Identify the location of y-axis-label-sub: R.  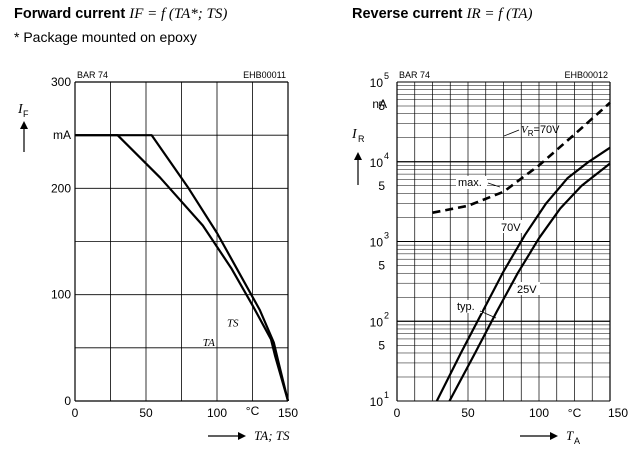
(361, 139).